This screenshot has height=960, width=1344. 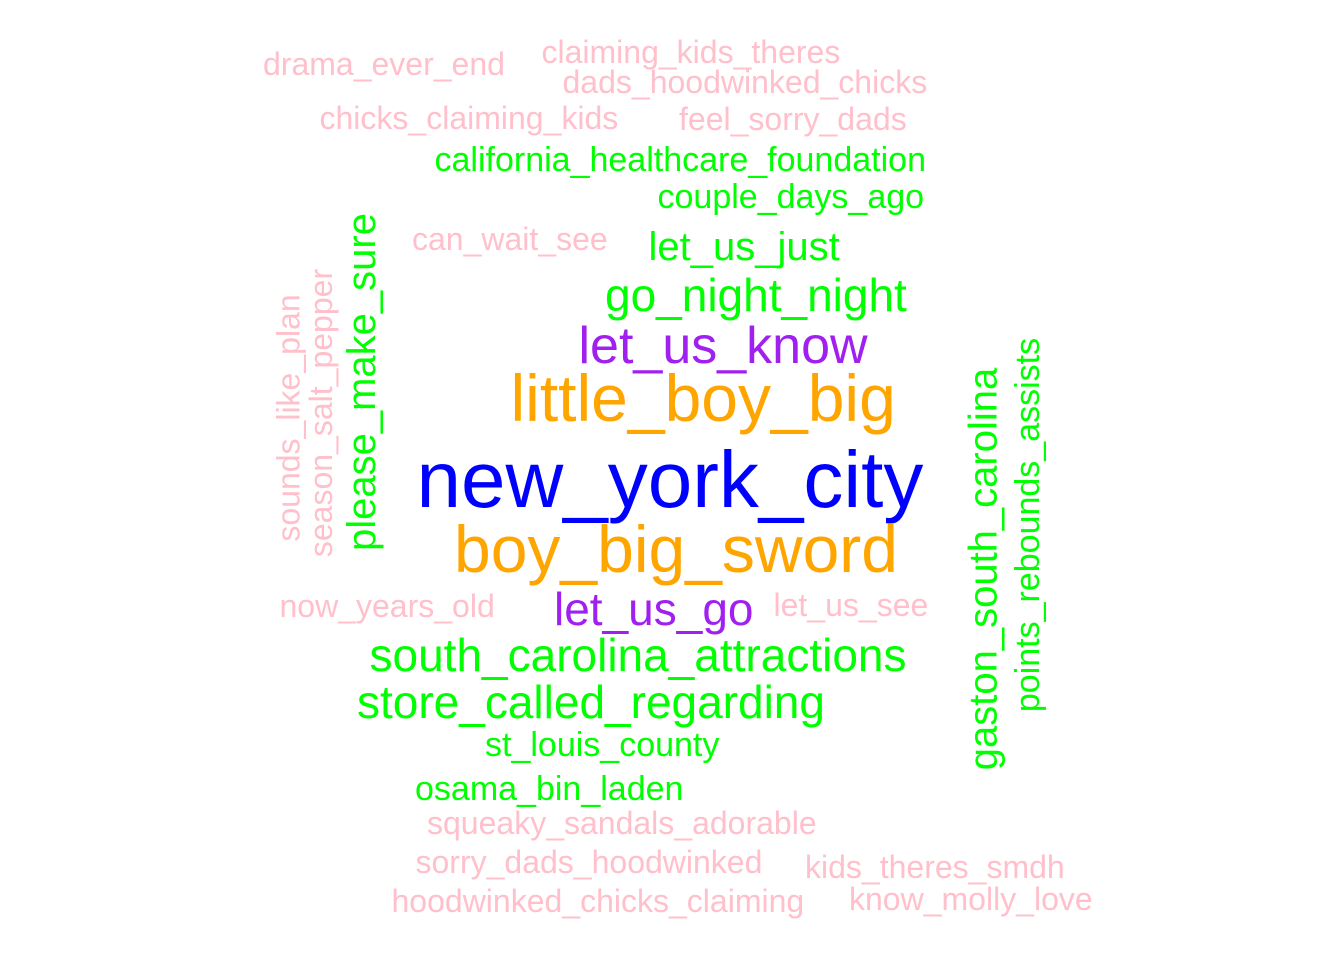 I want to click on word-chicks-claiming-kids: chicks_claiming_kids, so click(x=469, y=118).